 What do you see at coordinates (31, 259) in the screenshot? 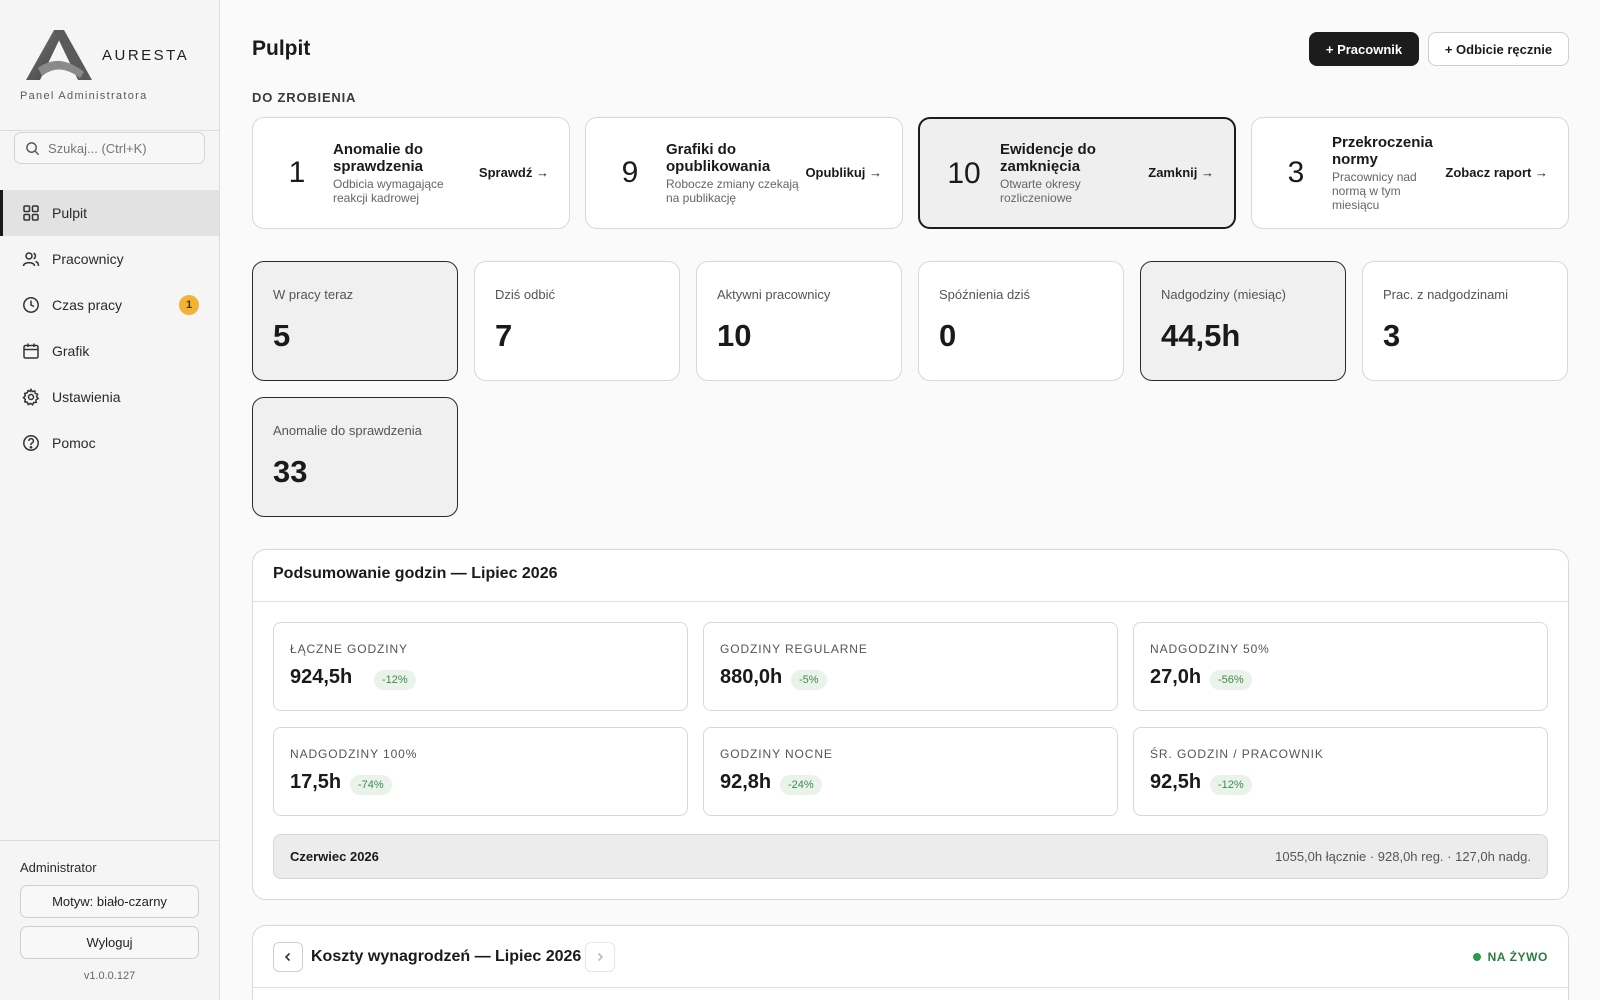
I see `users-icon` at bounding box center [31, 259].